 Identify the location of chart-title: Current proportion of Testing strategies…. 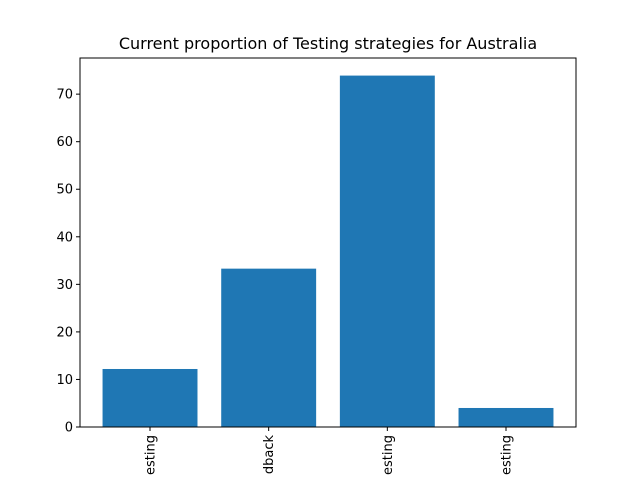
(328, 43).